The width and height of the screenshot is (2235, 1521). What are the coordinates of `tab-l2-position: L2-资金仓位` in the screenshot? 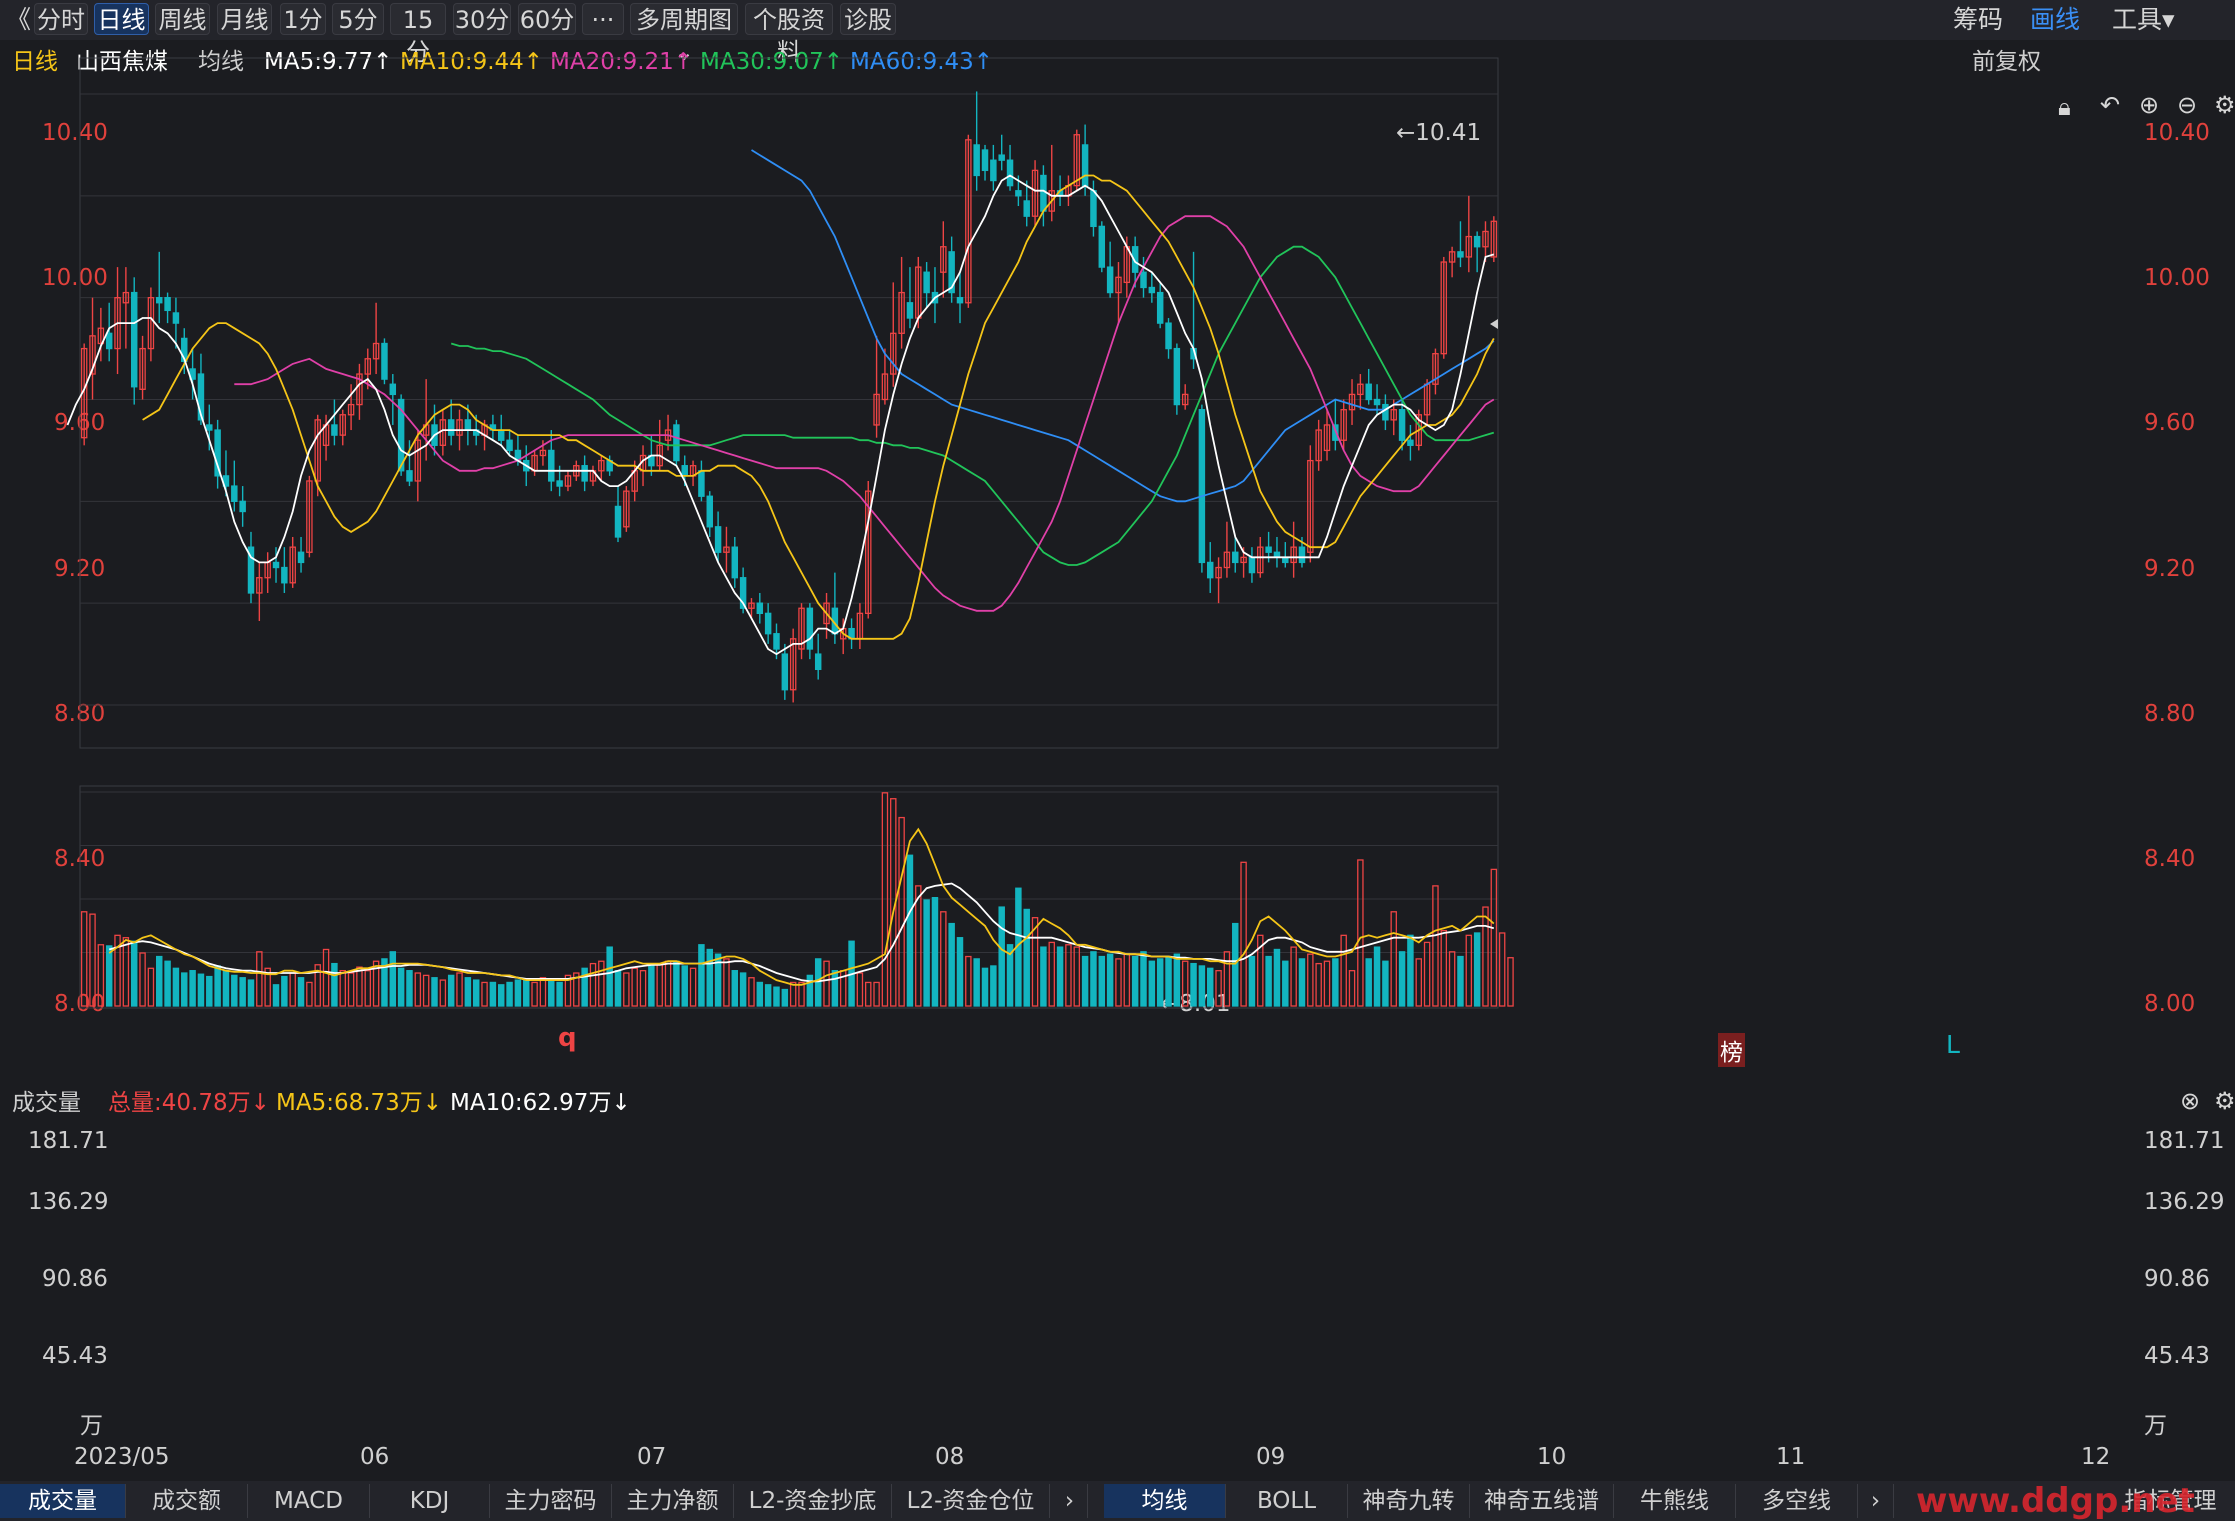 It's located at (971, 1501).